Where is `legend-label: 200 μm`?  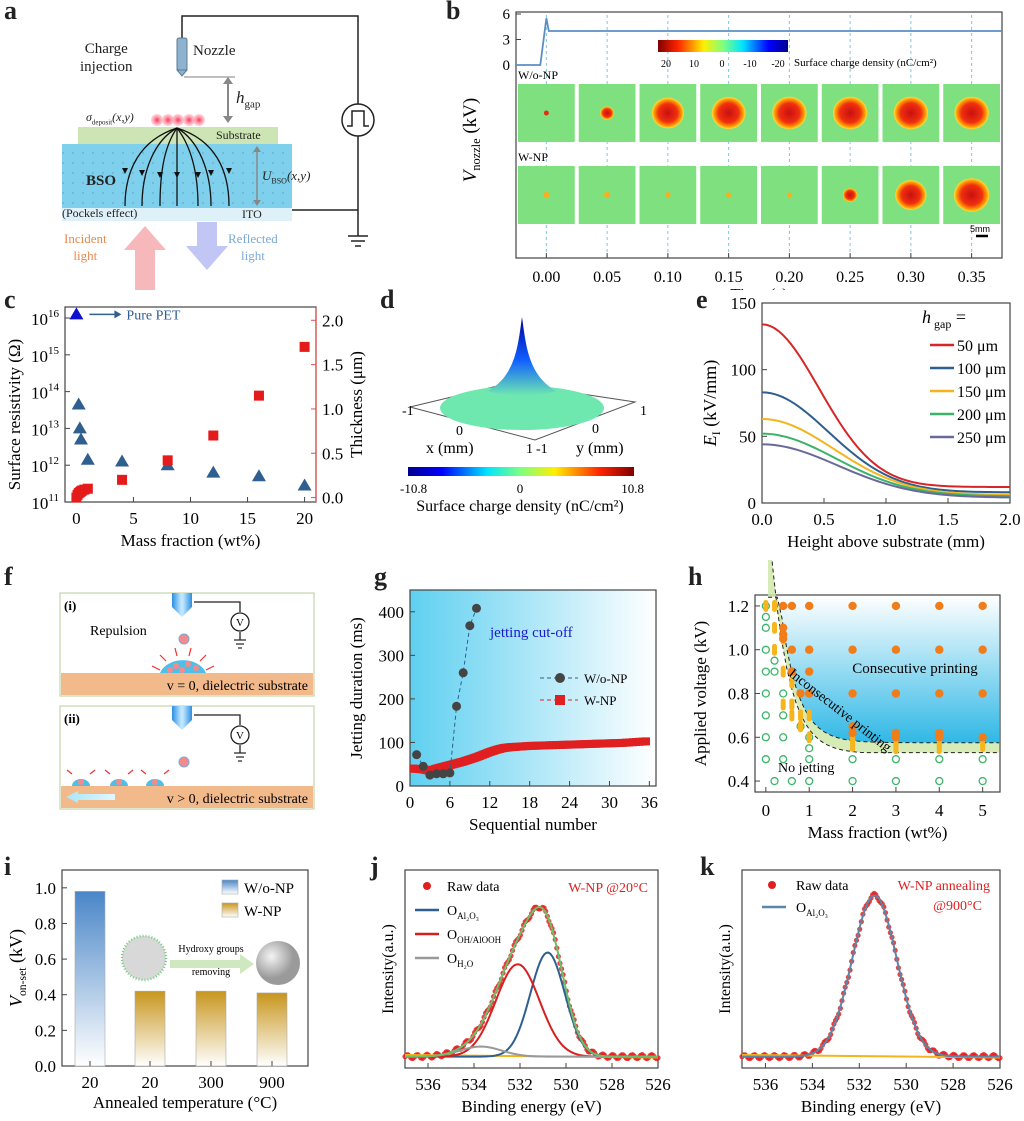 legend-label: 200 μm is located at coordinates (982, 415).